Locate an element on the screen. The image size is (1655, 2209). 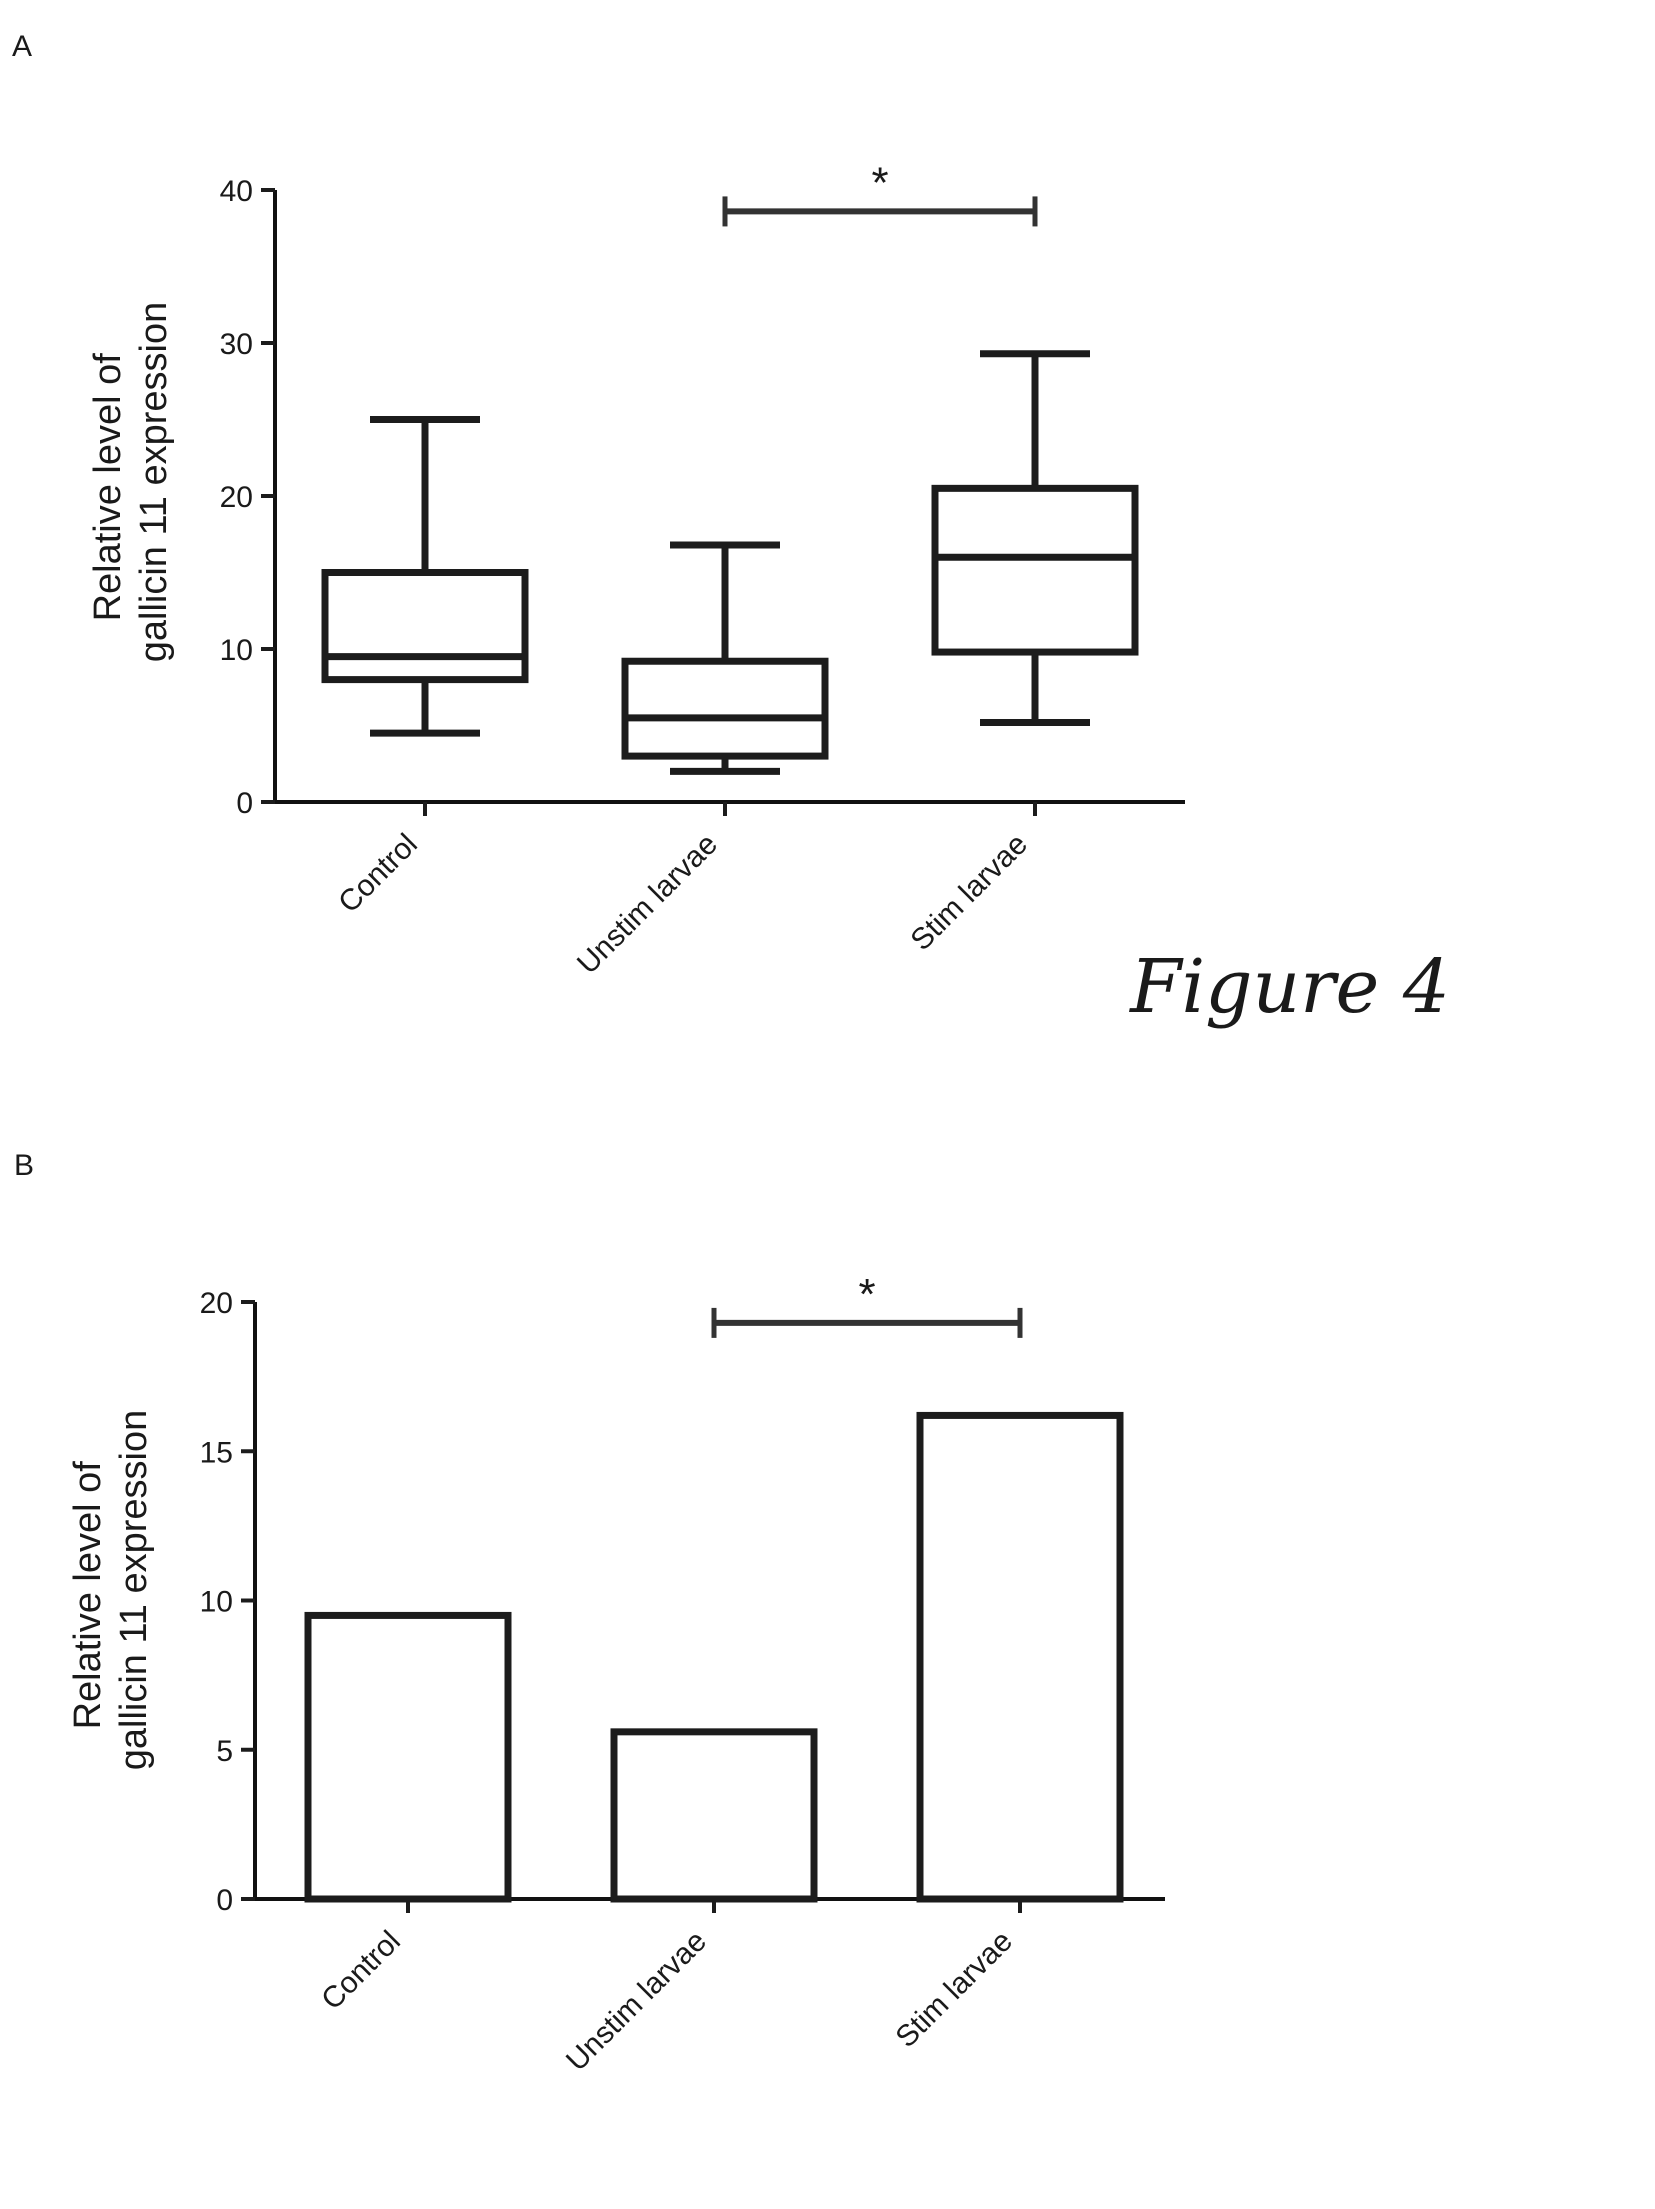
panel-a-boxes is located at coordinates (730, 562).